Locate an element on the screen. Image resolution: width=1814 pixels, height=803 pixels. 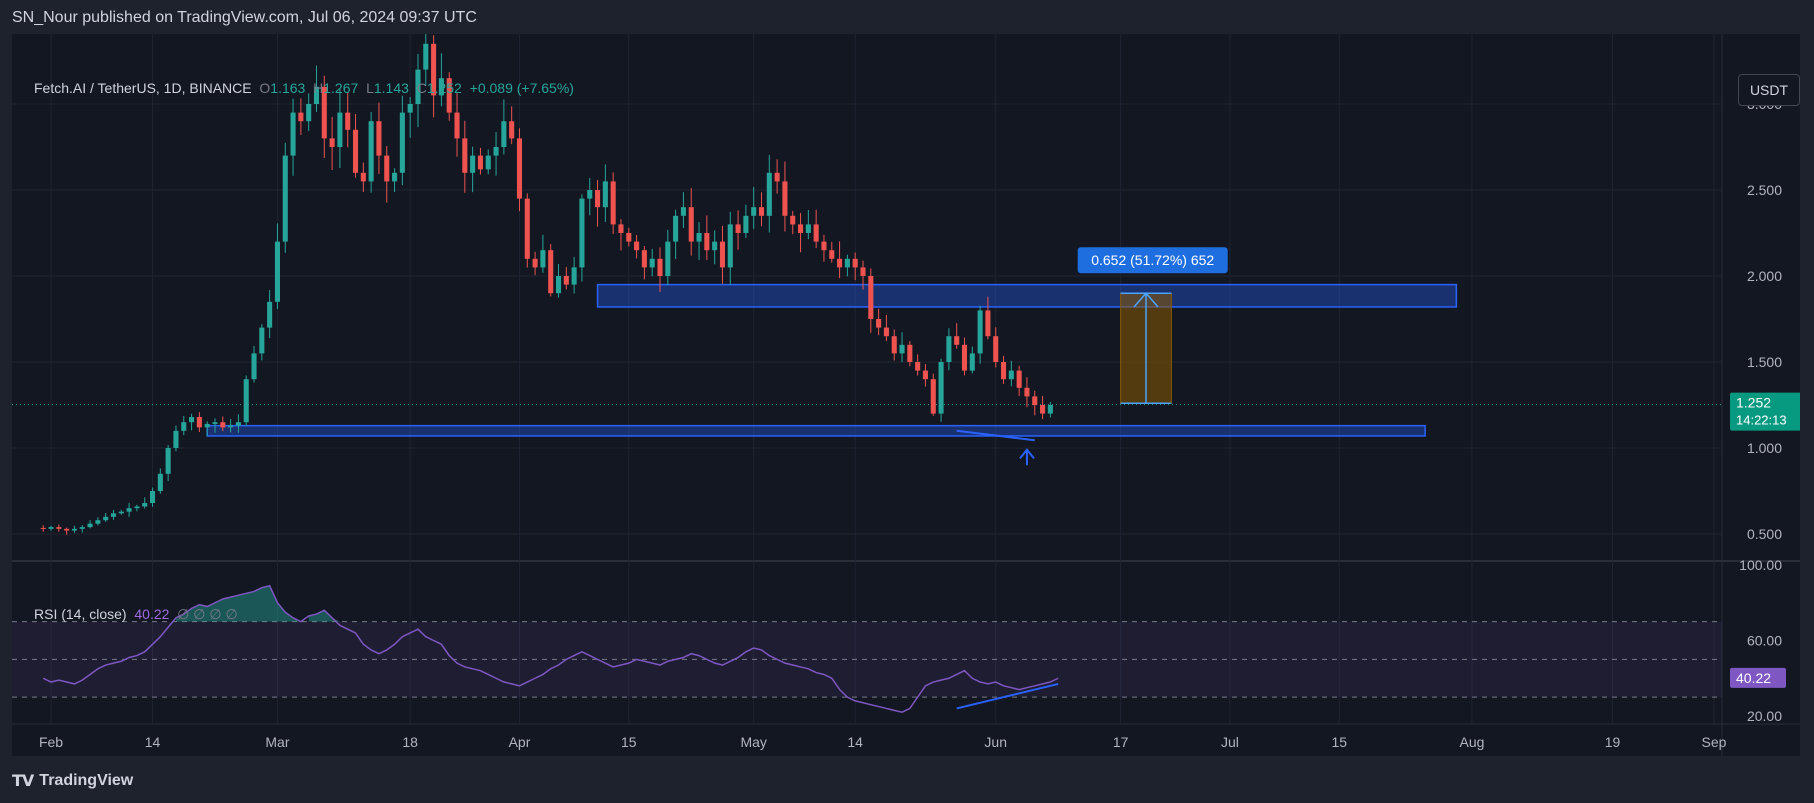
footer-brand: TV TradingView is located at coordinates (72, 780).